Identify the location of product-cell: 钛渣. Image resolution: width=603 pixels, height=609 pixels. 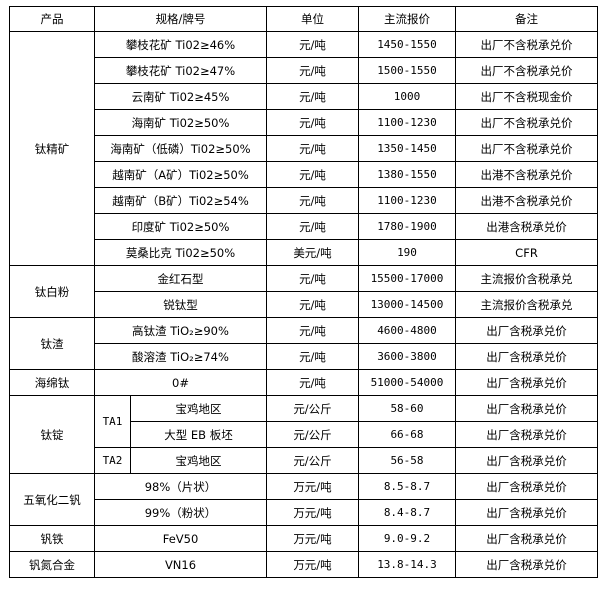
(52, 343).